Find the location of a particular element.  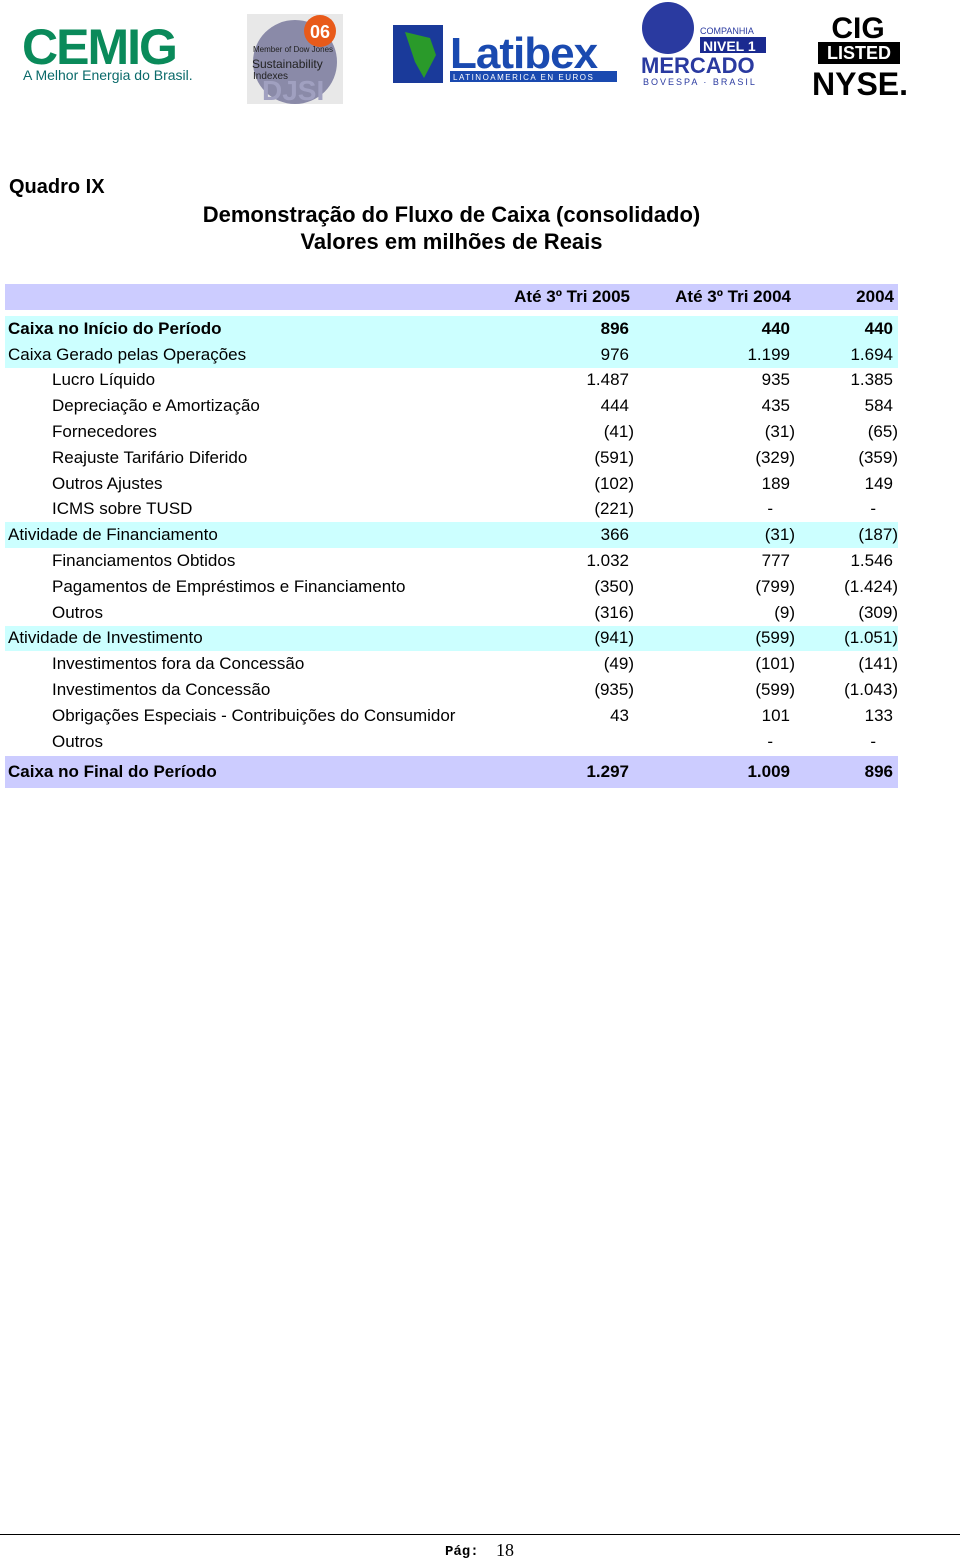

row-label: Lucro Líquido is located at coordinates (104, 380).